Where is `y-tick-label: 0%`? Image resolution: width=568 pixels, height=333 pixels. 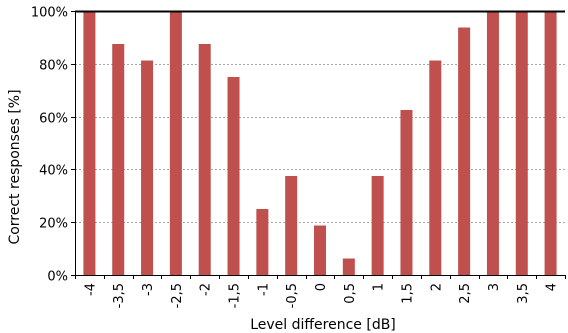 y-tick-label: 0% is located at coordinates (57, 277).